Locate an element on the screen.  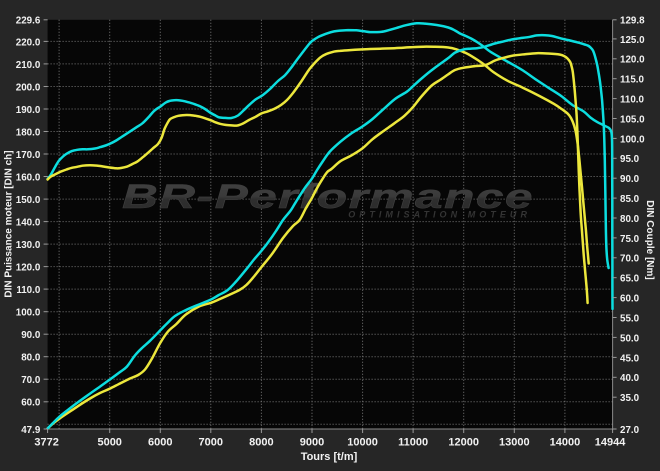
svg-text: 200.0 is located at coordinates (28, 87).